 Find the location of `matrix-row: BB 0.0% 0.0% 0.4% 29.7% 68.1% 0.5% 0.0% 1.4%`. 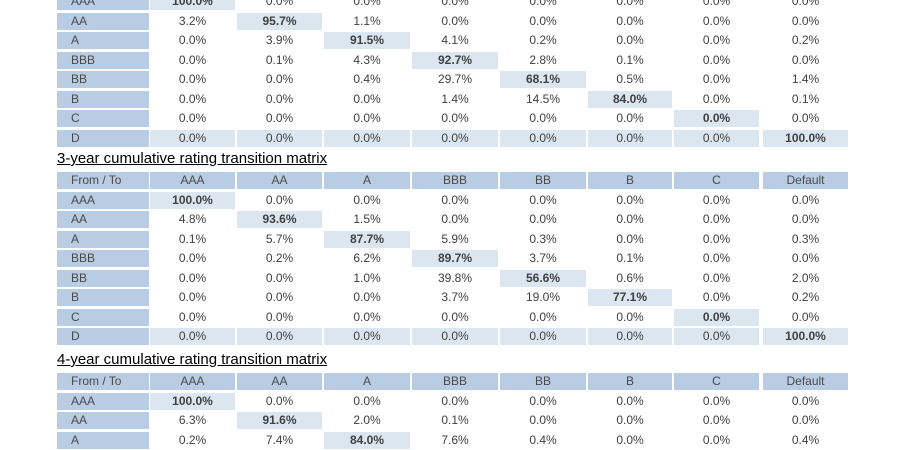

matrix-row: BB 0.0% 0.0% 0.4% 29.7% 68.1% 0.5% 0.0% 1.4% is located at coordinates (450, 79).